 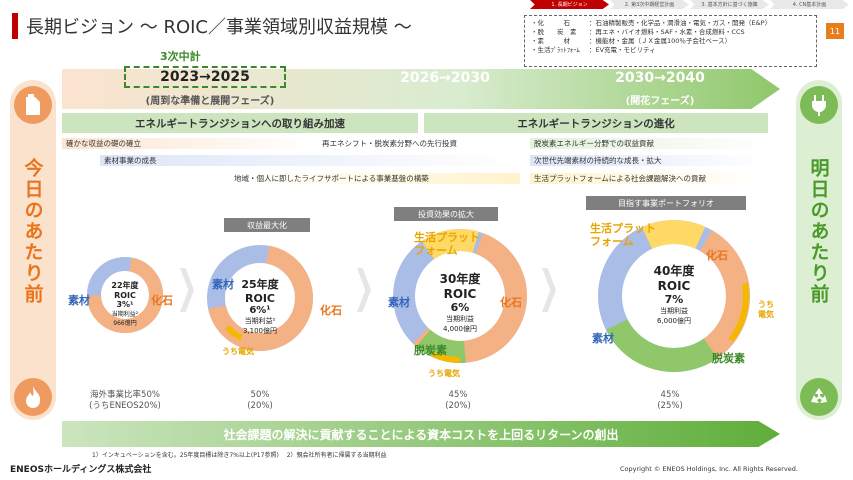 What do you see at coordinates (240, 123) in the screenshot?
I see `transition-acceleration-bar: エネルギートランジションへの取り組み加速` at bounding box center [240, 123].